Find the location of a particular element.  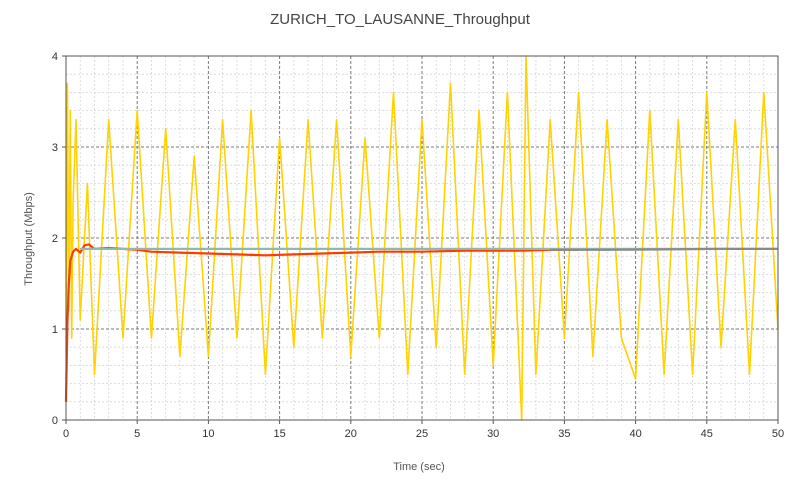

x-tick-label: 50 is located at coordinates (778, 434).